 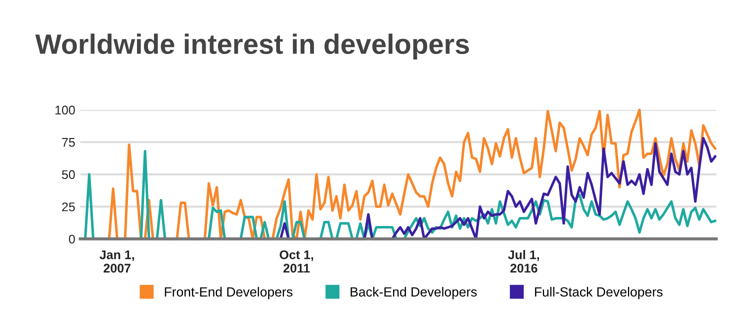 I want to click on y-tick-label: 25, so click(x=68, y=207).